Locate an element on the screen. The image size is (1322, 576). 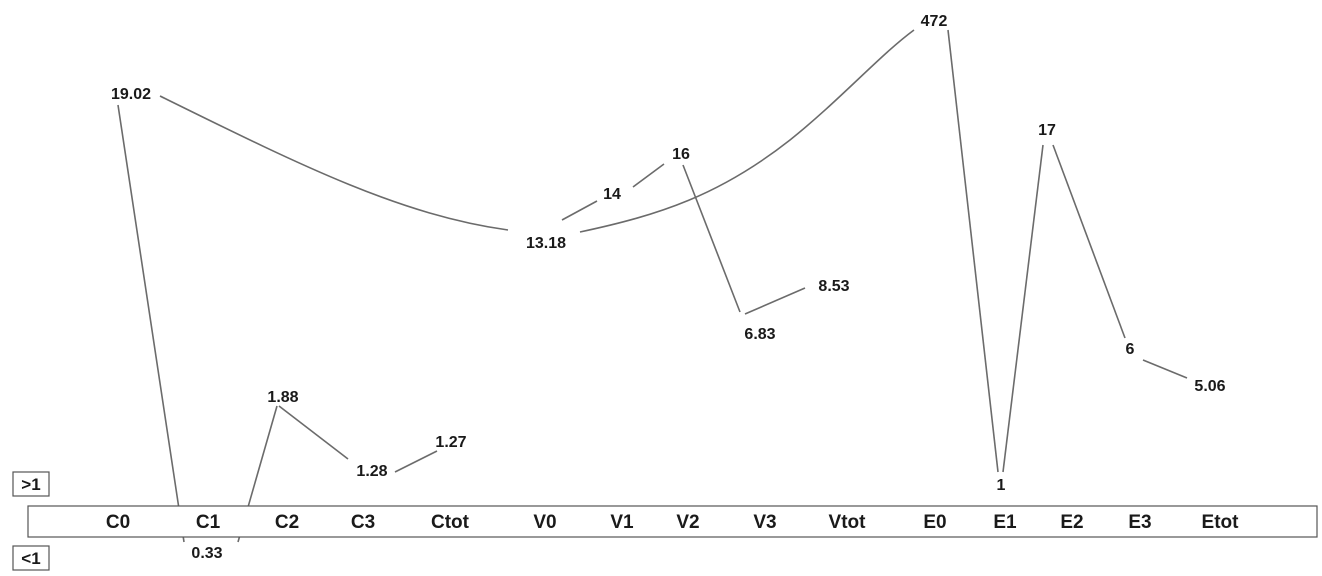
series-line-v1-v2 is located at coordinates (648, 175).